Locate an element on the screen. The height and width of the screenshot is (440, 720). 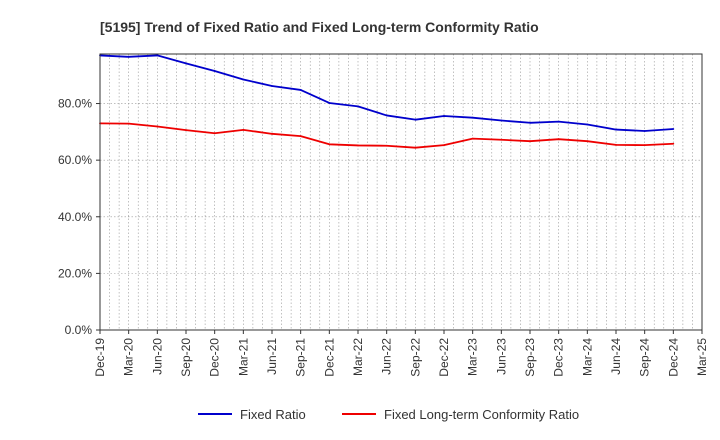
legend-label-1: Fixed Ratio is located at coordinates (273, 414).